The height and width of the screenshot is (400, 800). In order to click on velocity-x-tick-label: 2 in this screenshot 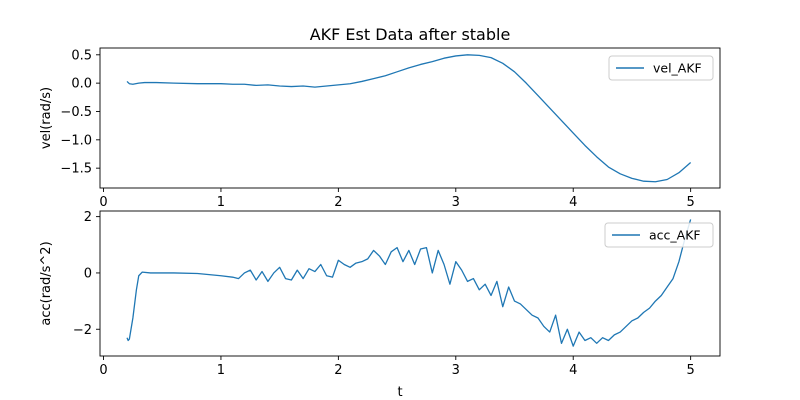, I will do `click(338, 202)`.